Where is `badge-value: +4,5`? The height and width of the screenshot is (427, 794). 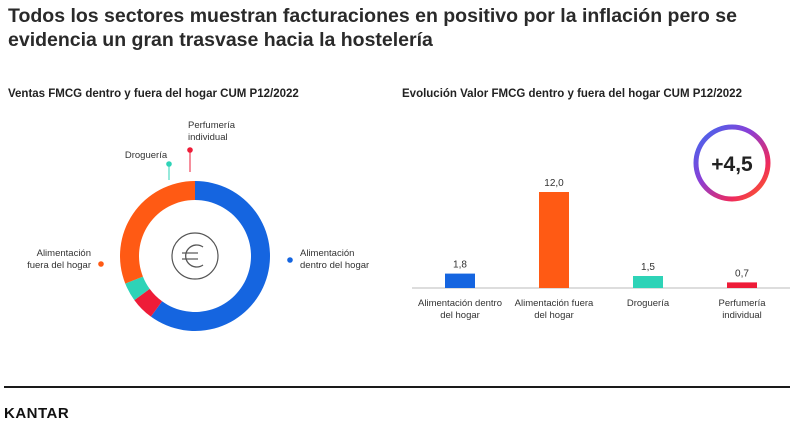 badge-value: +4,5 is located at coordinates (732, 164).